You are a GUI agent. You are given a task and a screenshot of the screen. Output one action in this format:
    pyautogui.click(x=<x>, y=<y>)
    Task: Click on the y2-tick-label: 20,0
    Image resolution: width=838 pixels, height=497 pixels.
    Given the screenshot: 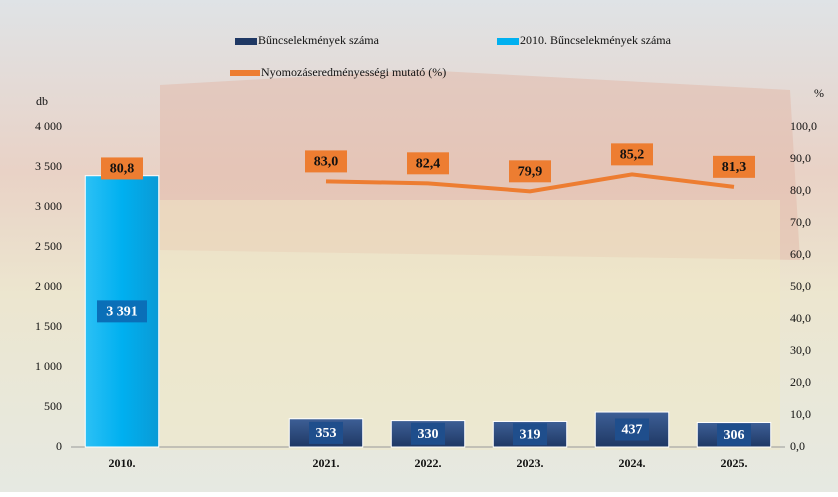 What is the action you would take?
    pyautogui.click(x=800, y=382)
    